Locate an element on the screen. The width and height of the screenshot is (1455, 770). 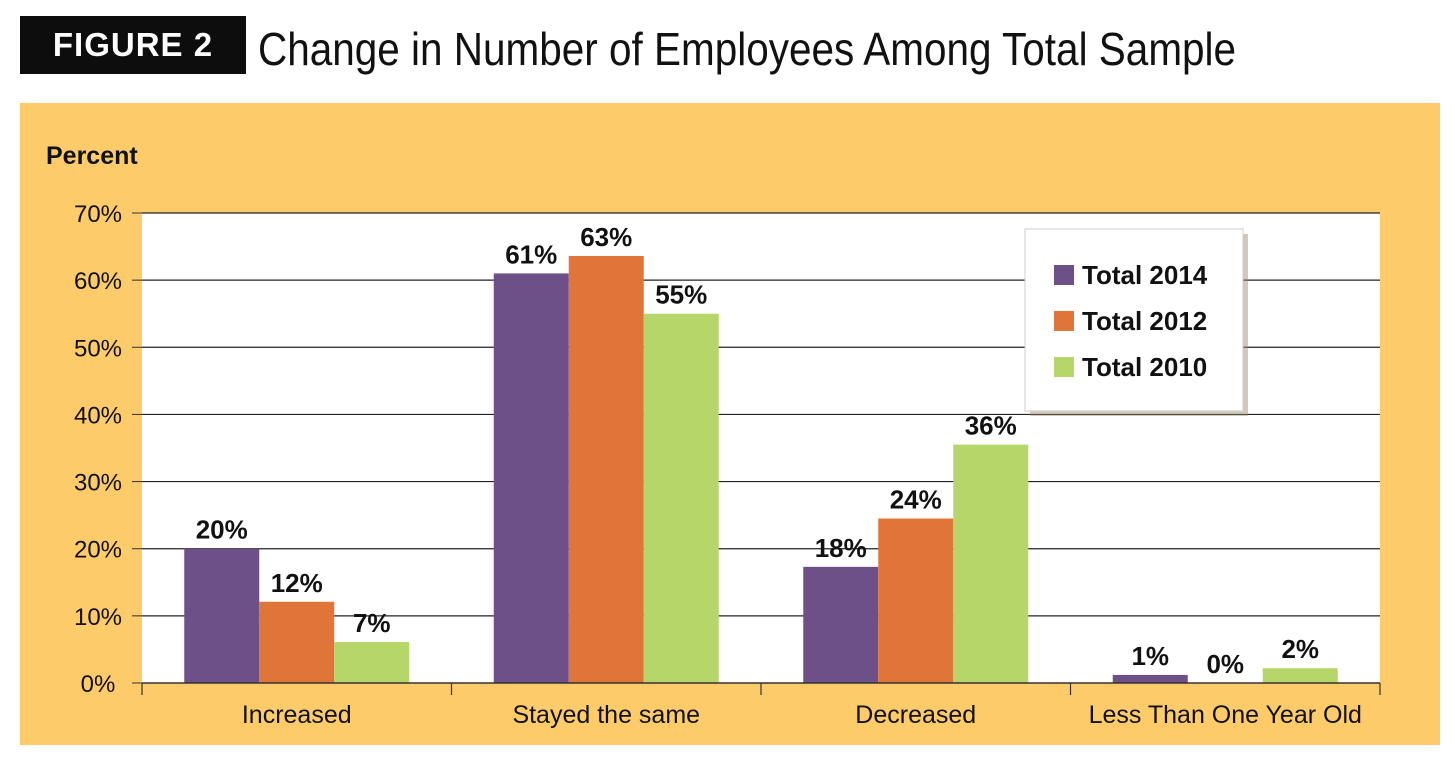
data-label: 7% is located at coordinates (372, 623).